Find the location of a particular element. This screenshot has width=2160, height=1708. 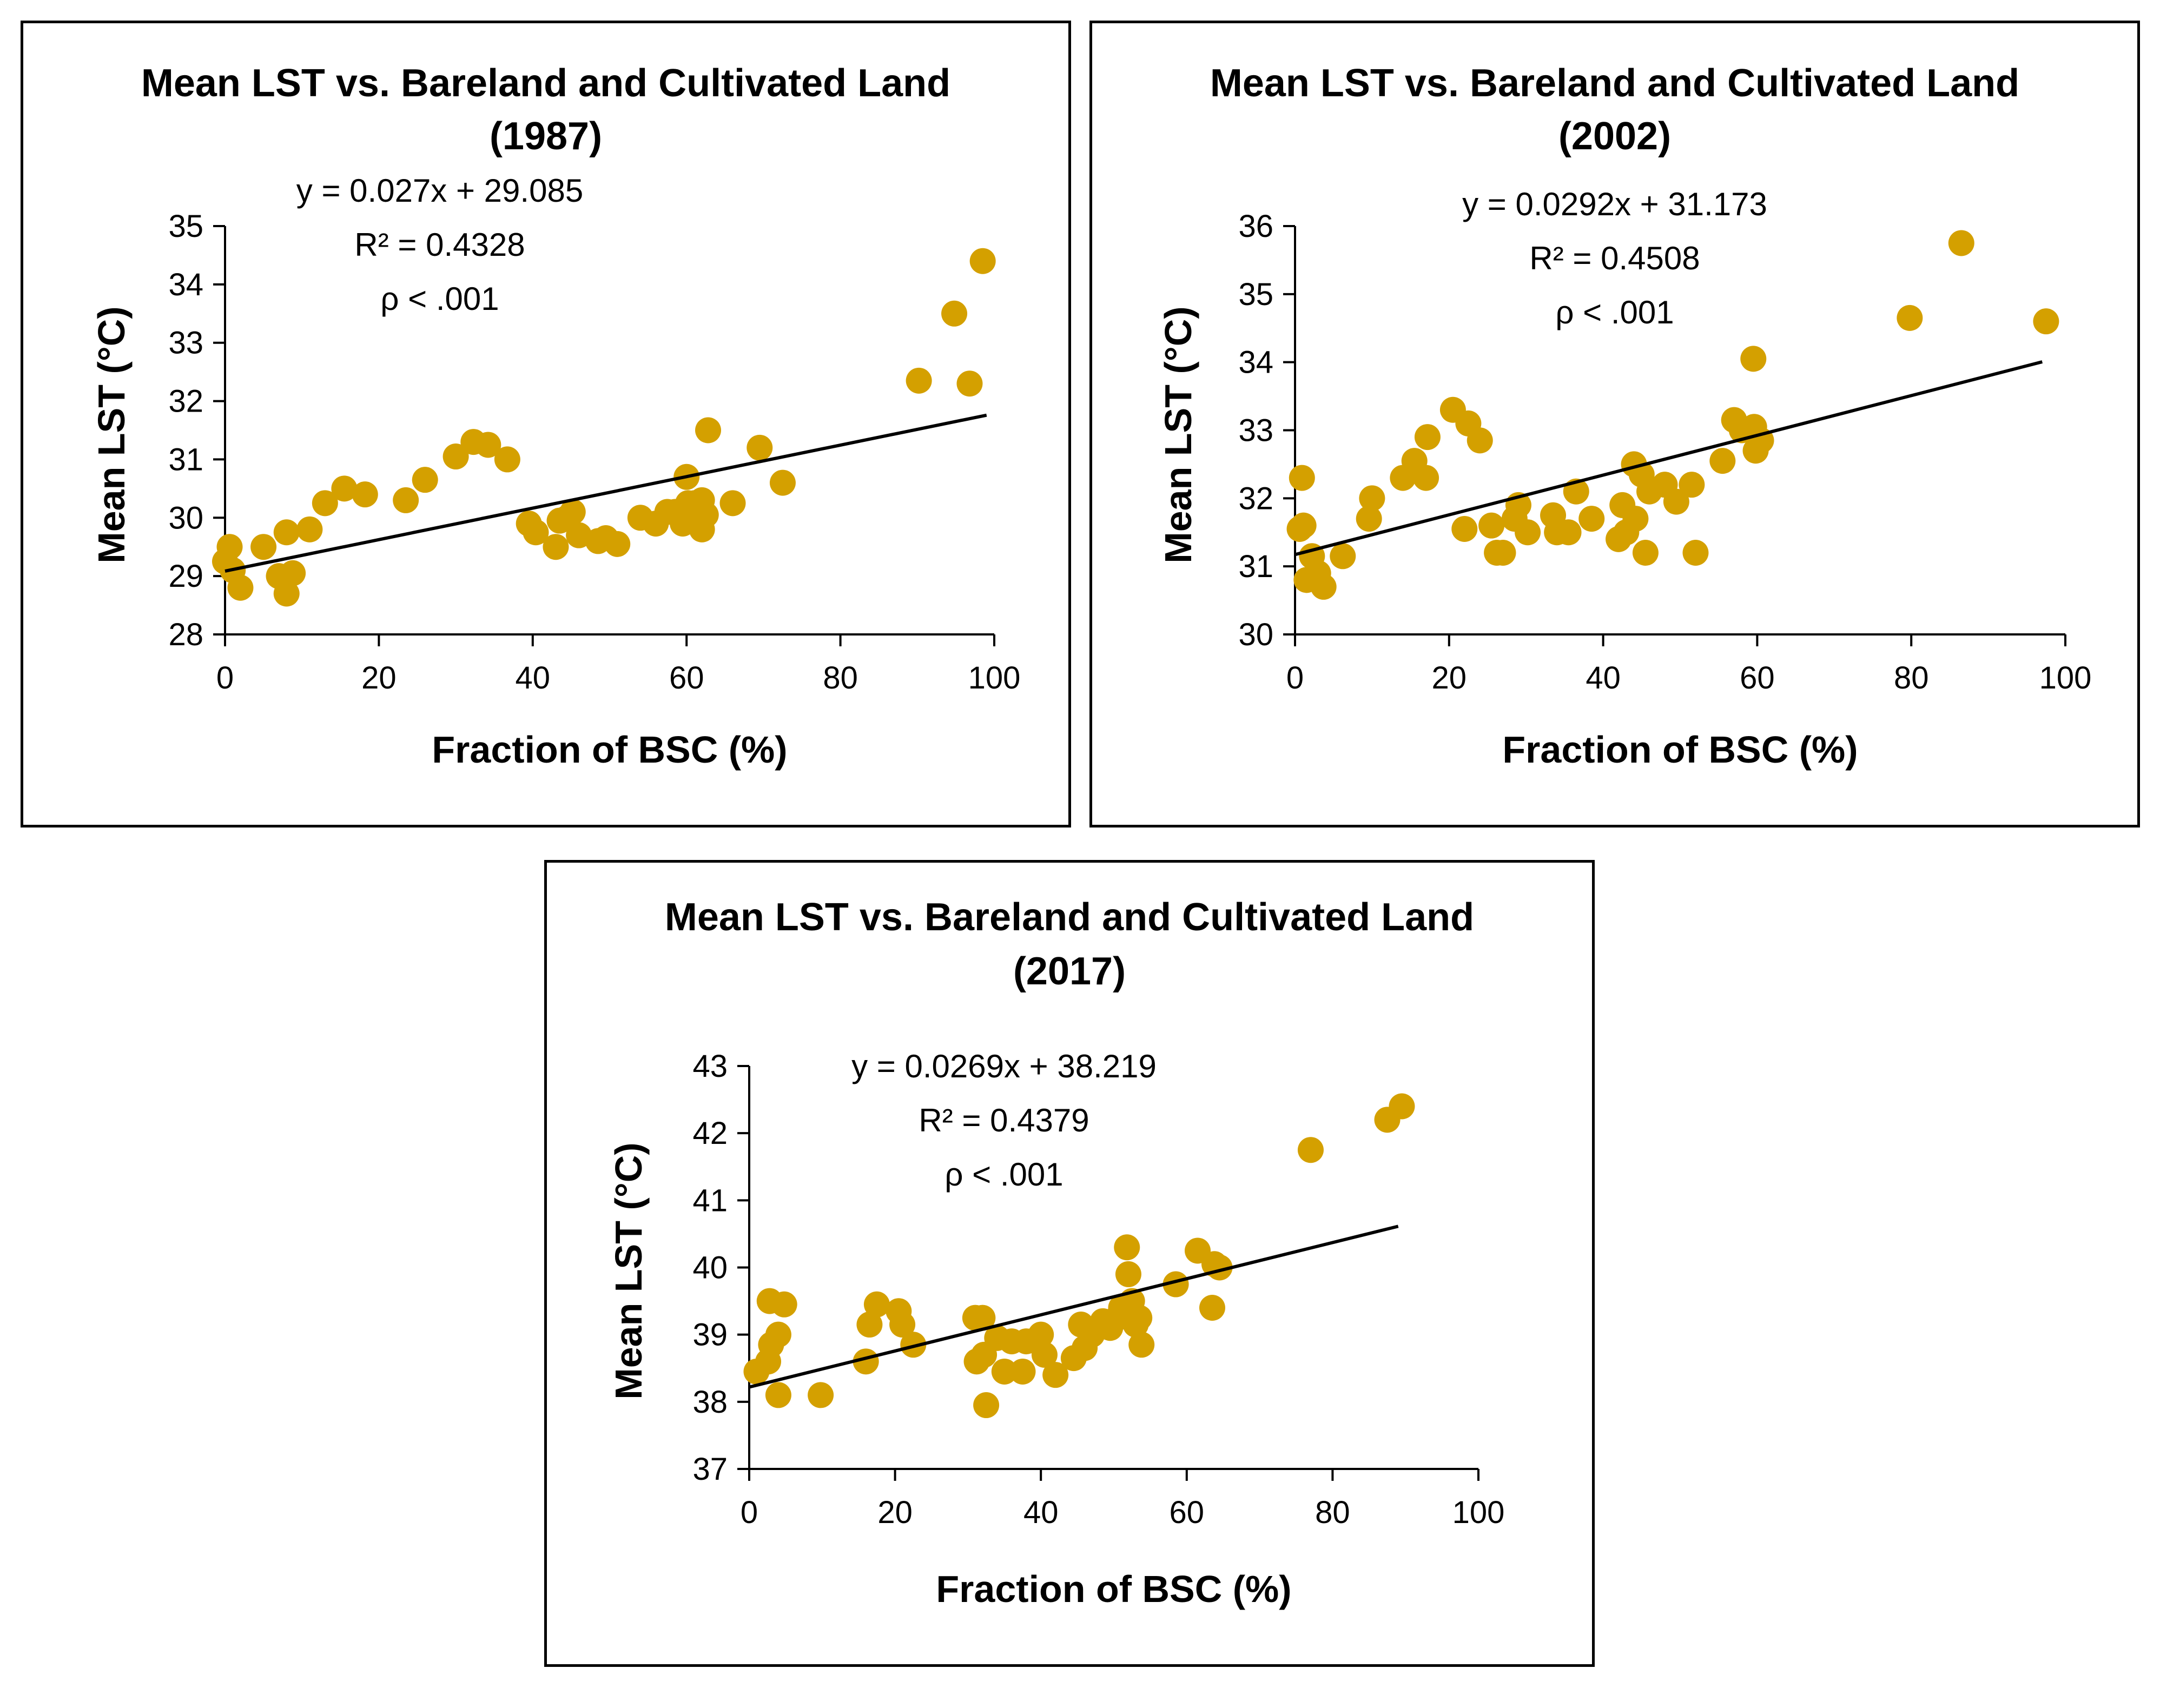

y-tick-label: 29 is located at coordinates (185, 576).